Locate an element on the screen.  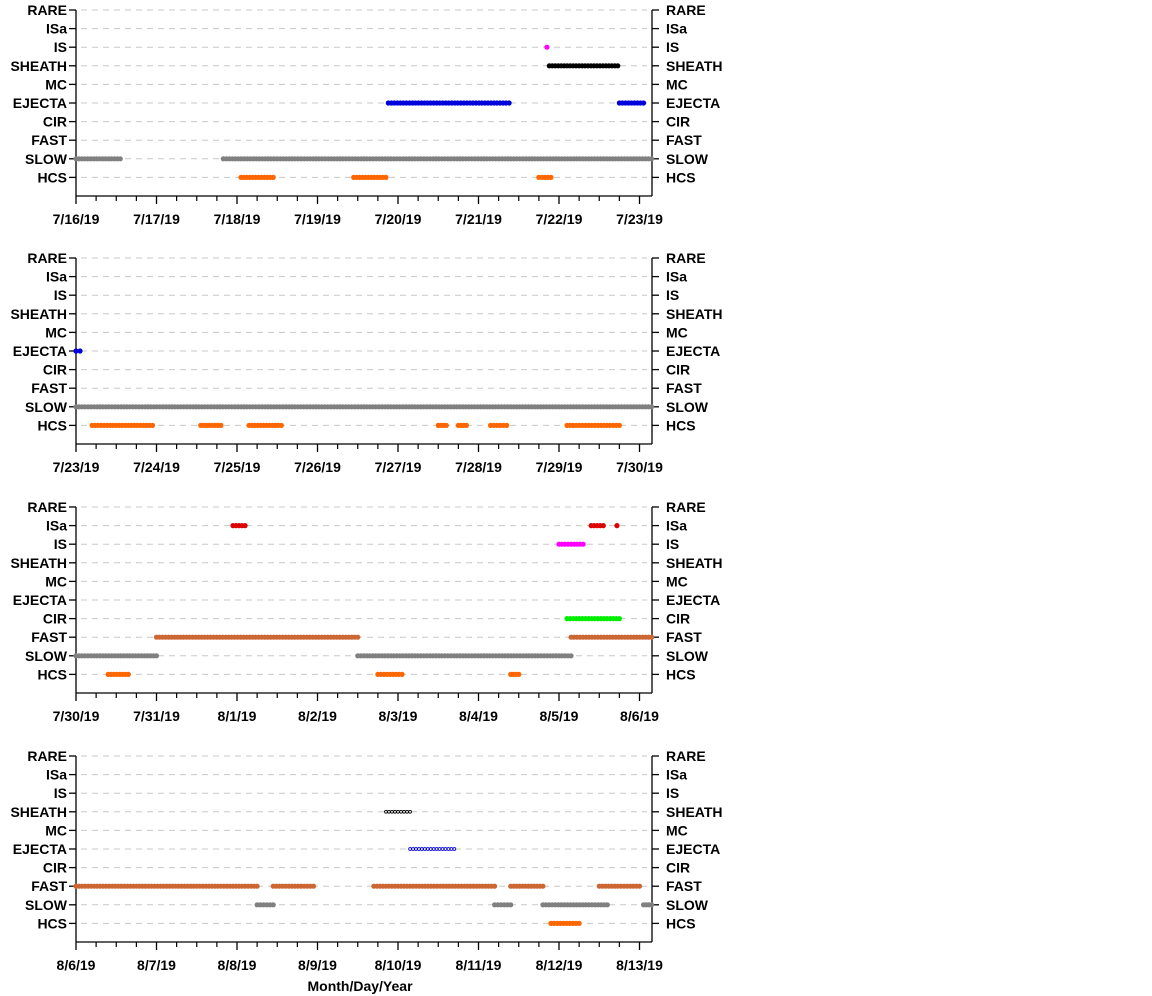
category-label-right: FAST is located at coordinates (684, 388).